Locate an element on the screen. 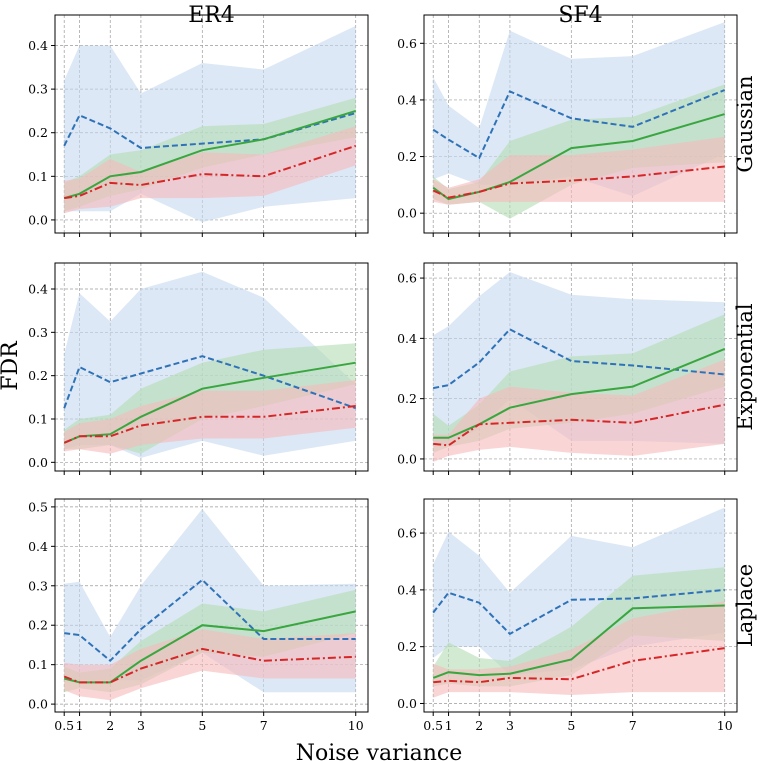  panel-r2-2-0: 0.00.10.20.30.40.50.5 1 2 3 5 7 10 is located at coordinates (198, 615).